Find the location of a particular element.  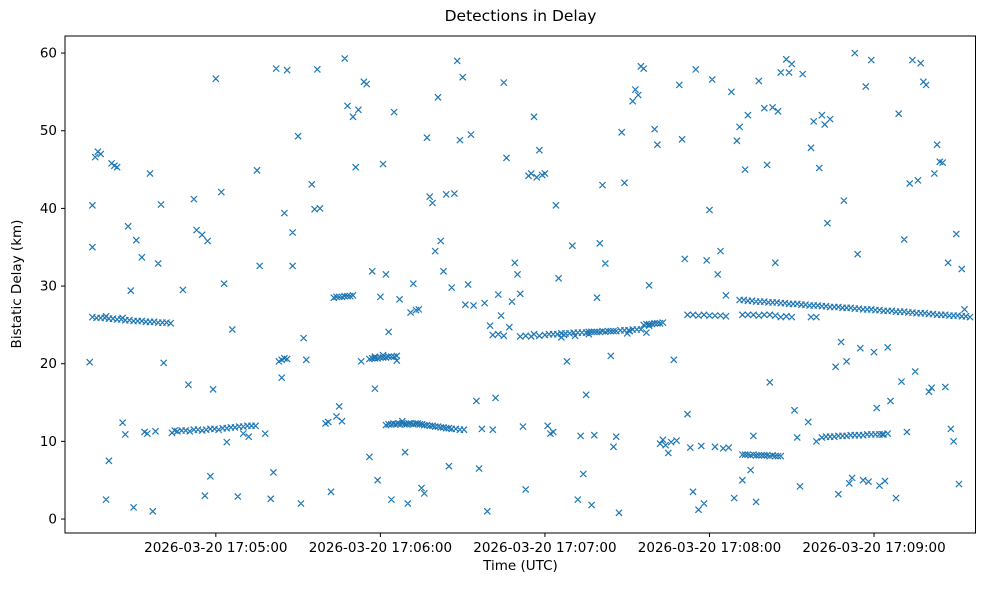

y-tick-label: 20 is located at coordinates (48, 364).